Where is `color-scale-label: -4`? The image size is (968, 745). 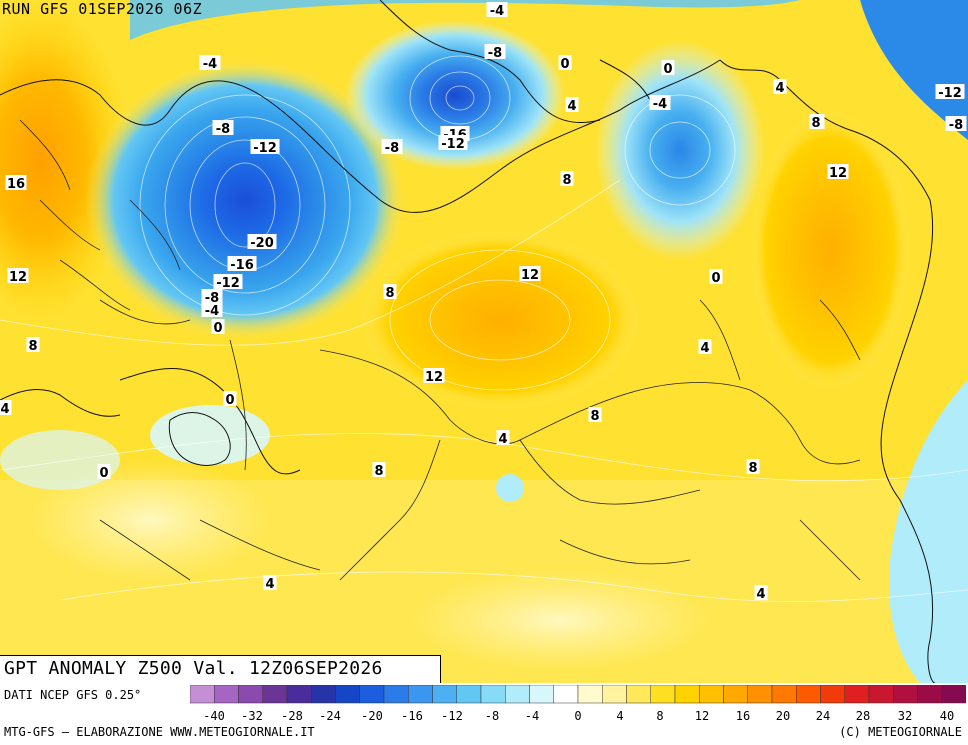
color-scale-label: -4 is located at coordinates (532, 716).